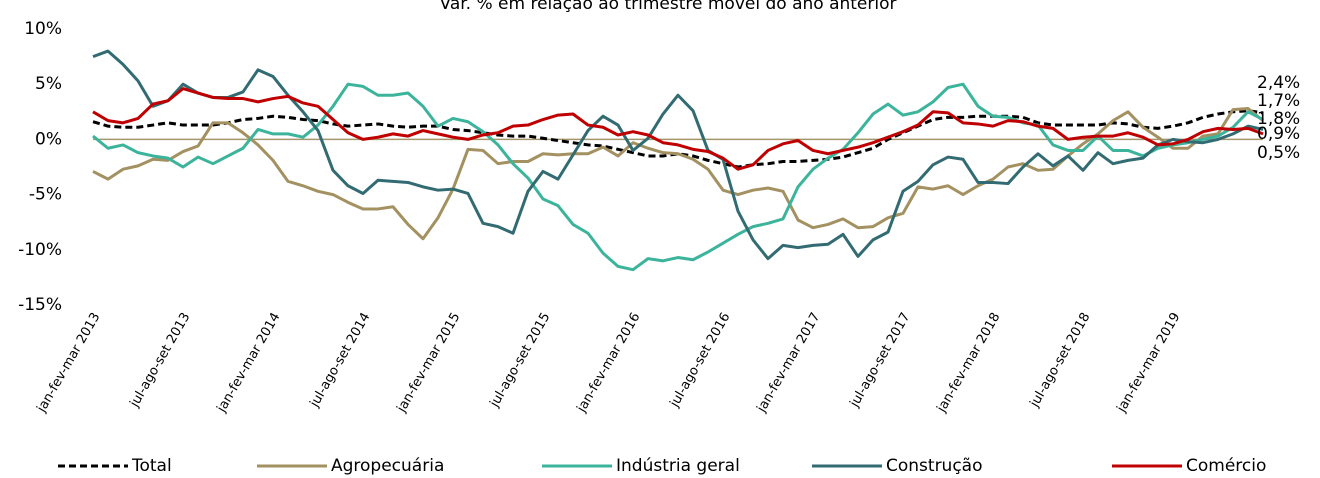 The image size is (1320, 478). I want to click on y-tick-label: 0%, so click(48, 139).